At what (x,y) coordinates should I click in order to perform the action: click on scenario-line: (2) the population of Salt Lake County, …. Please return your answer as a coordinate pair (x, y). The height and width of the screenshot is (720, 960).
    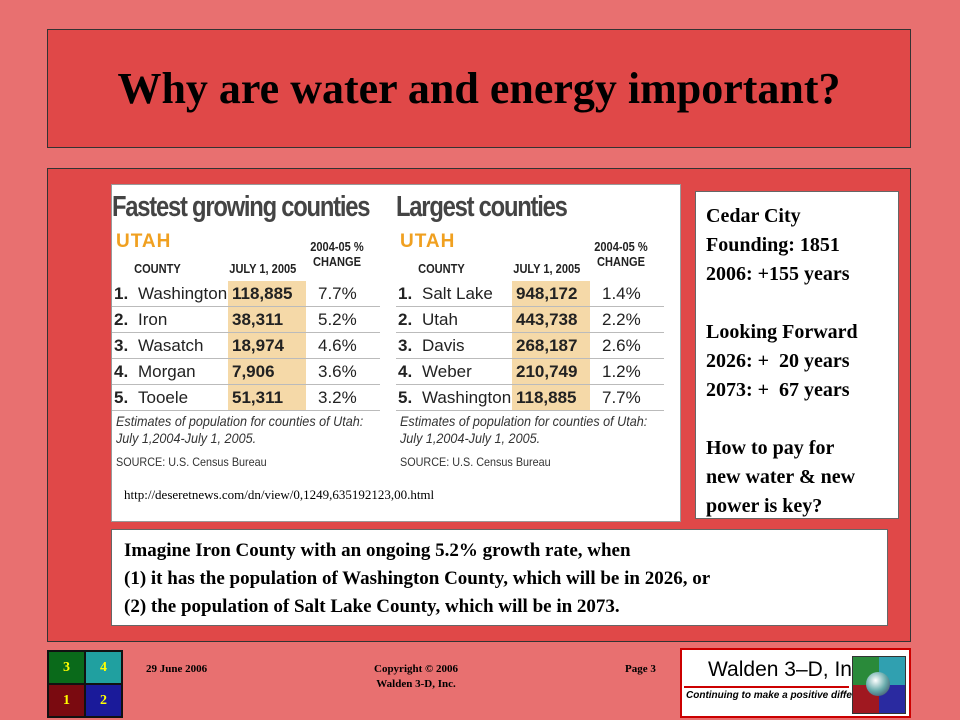
    Looking at the image, I should click on (372, 606).